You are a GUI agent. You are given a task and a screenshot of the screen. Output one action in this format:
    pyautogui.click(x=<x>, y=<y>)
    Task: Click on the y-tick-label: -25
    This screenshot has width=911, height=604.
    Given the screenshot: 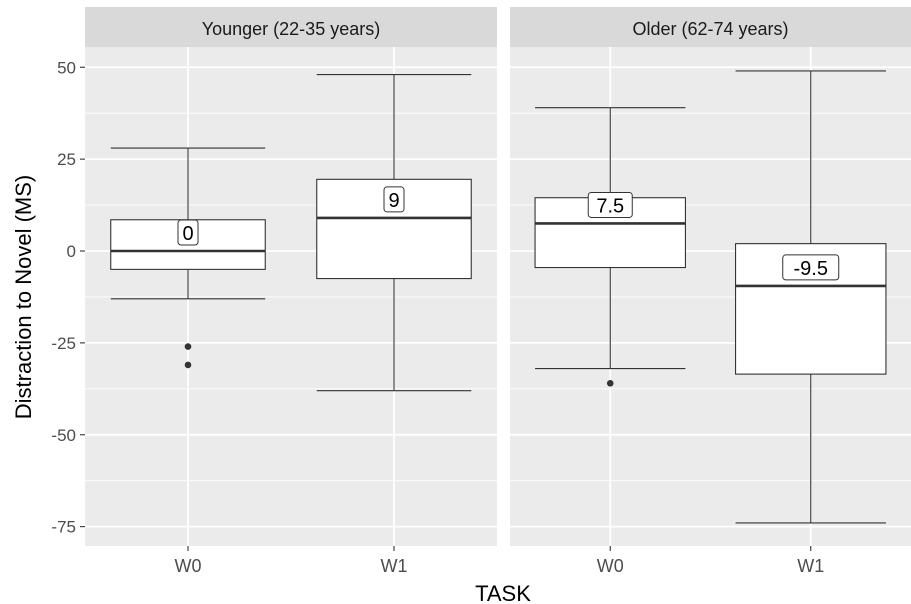 What is the action you would take?
    pyautogui.click(x=63, y=343)
    